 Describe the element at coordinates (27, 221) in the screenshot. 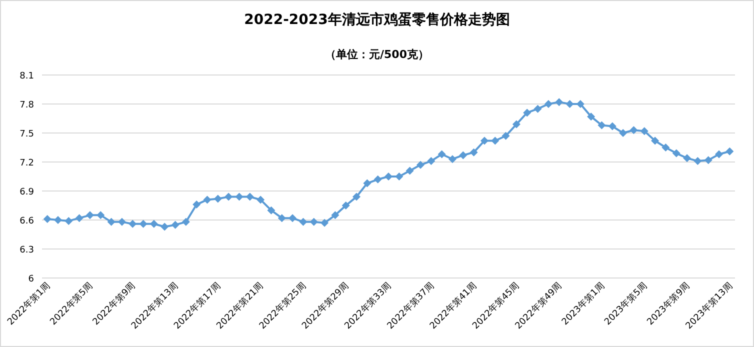

I see `y-tick-label: 6.6` at that location.